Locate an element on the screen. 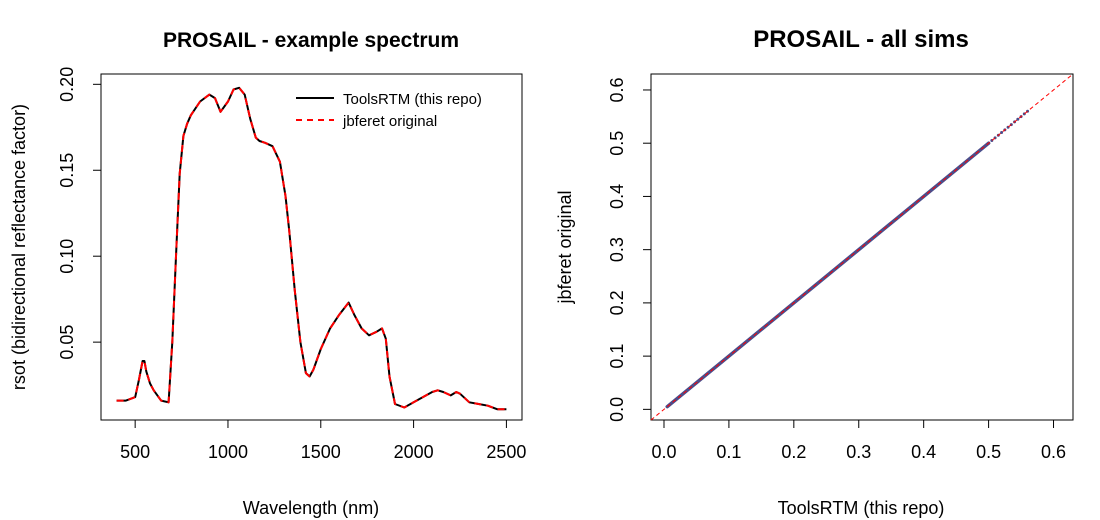  right-x-tick-label: 0.6 is located at coordinates (1053, 452).